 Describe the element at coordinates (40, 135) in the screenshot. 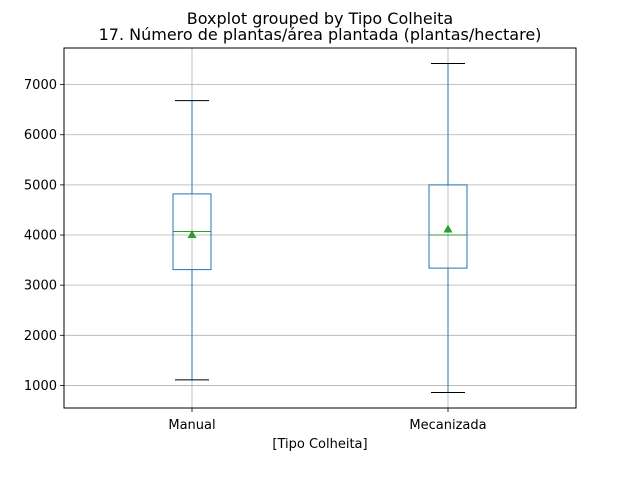

I see `y-tick-label: 6000` at that location.